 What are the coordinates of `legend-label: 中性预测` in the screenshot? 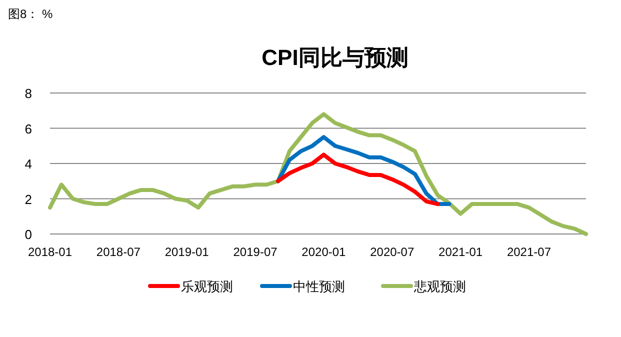 It's located at (319, 286).